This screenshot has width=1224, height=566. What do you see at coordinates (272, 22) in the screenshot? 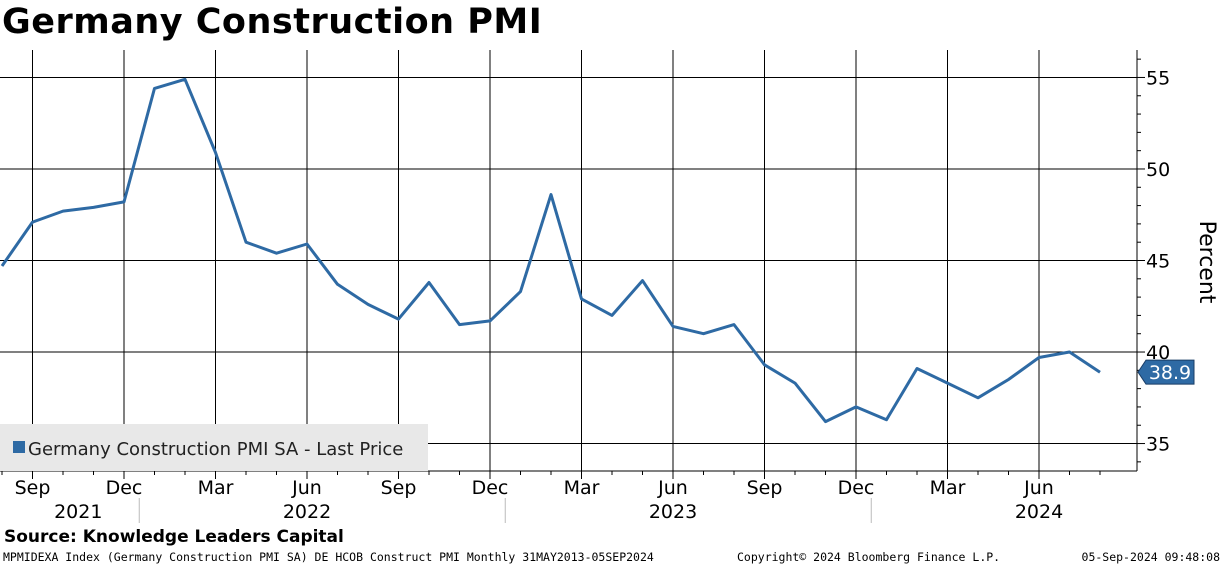
I see `chart-title: Germany Construction PMI` at bounding box center [272, 22].